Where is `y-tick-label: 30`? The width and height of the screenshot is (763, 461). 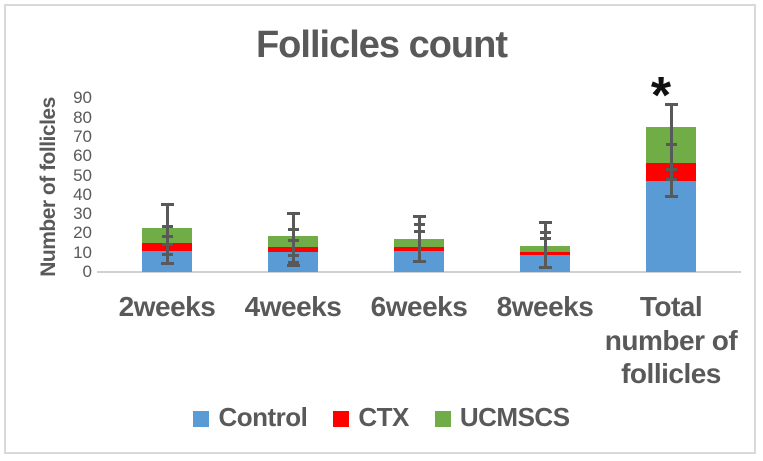 y-tick-label: 30 is located at coordinates (82, 214).